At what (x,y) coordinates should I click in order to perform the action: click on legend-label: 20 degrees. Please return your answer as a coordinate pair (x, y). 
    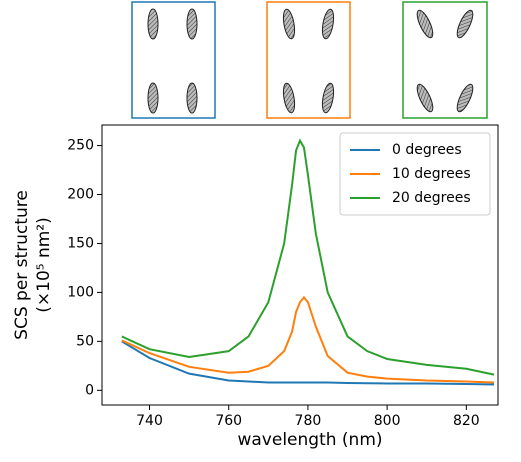
    Looking at the image, I should click on (431, 198).